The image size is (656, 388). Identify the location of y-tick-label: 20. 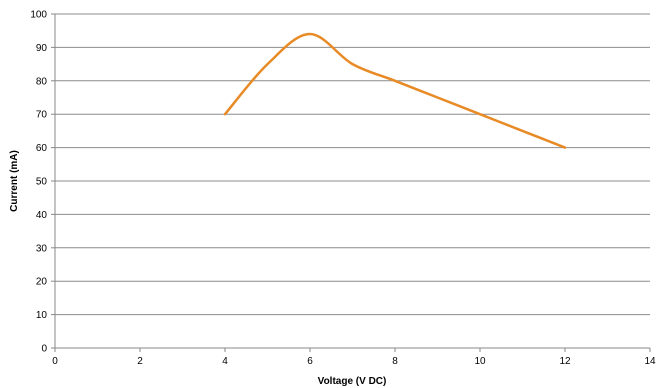
(42, 282).